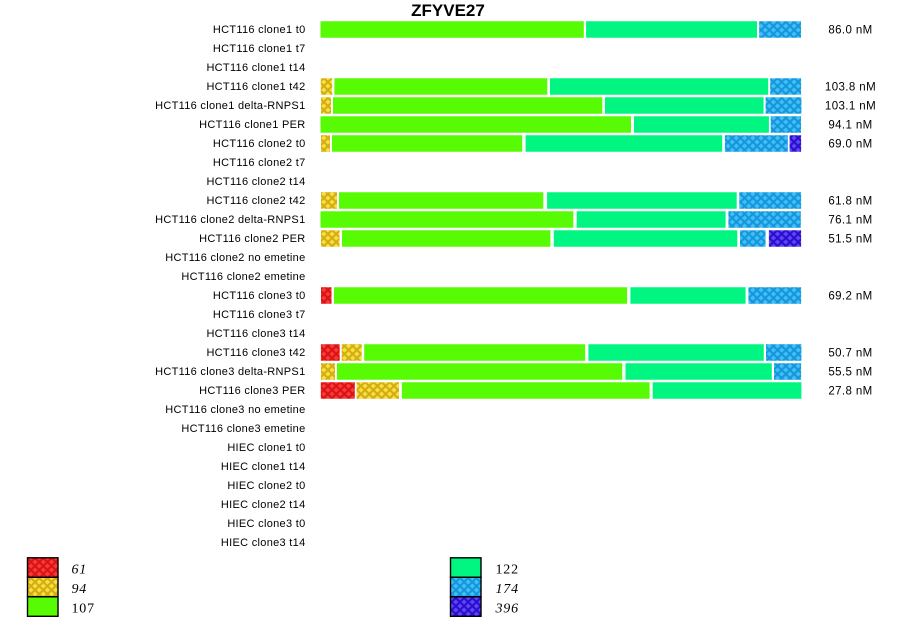  I want to click on svg-text: 69.2 nM, so click(850, 296).